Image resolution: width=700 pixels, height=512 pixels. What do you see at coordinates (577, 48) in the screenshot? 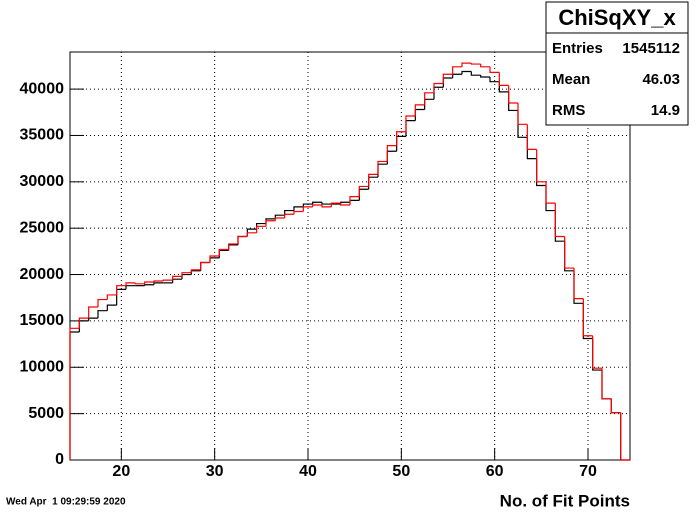
I see `stats-label: Entries` at bounding box center [577, 48].